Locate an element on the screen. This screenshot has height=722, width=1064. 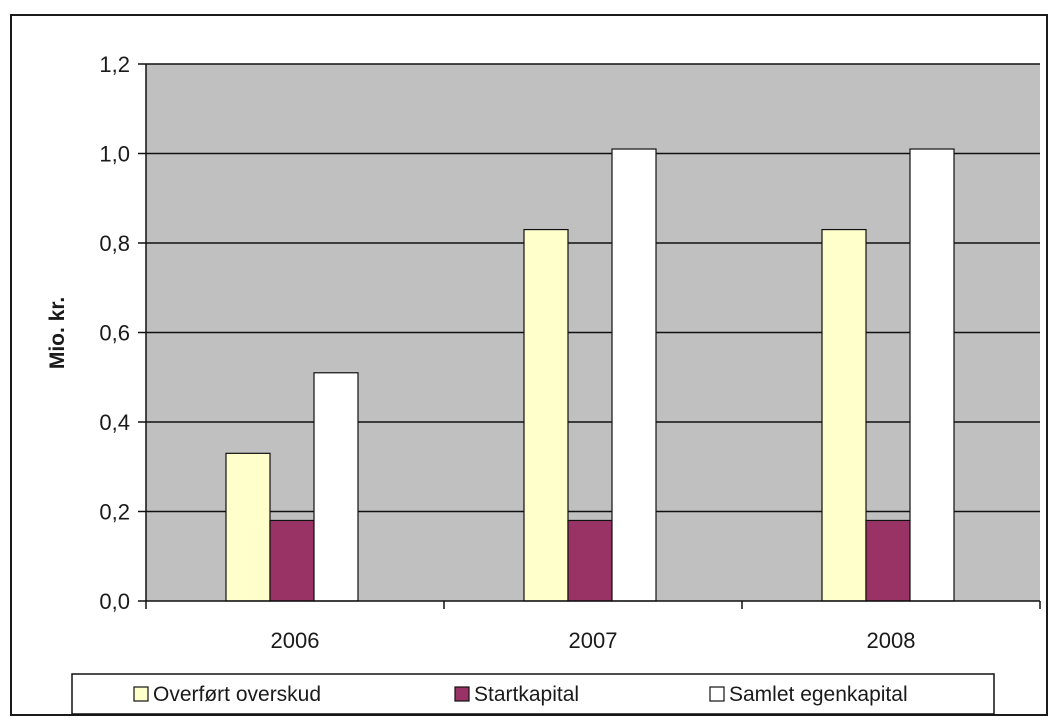
y-tick-label: 1,2 is located at coordinates (114, 64).